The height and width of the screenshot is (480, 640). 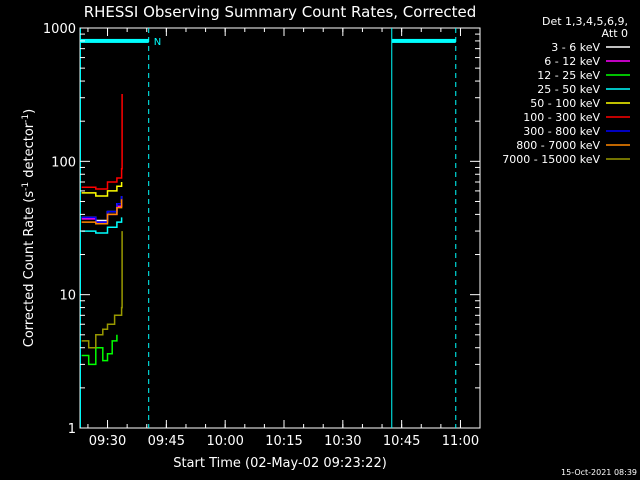 I want to click on x-tick-label: 11:00, so click(x=460, y=441).